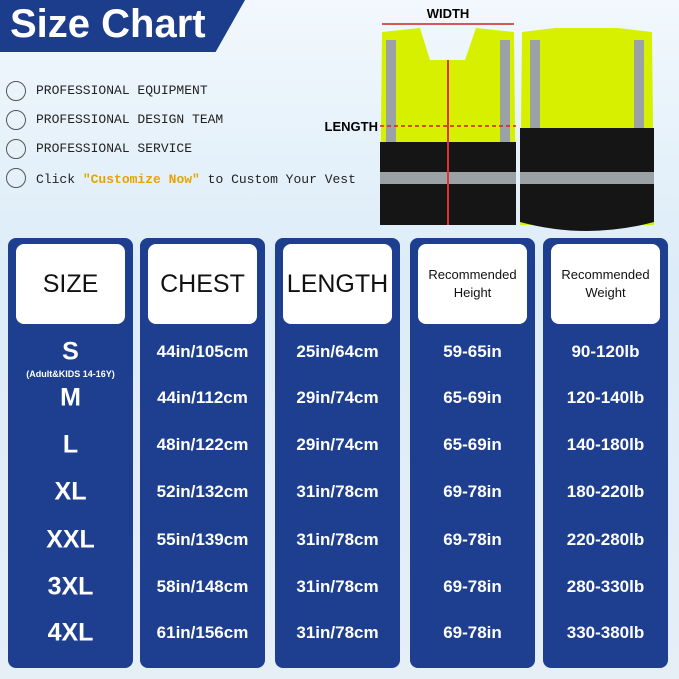 Image resolution: width=679 pixels, height=679 pixels. I want to click on feature: PROFESSIONAL EQUIPMENT, so click(122, 90).